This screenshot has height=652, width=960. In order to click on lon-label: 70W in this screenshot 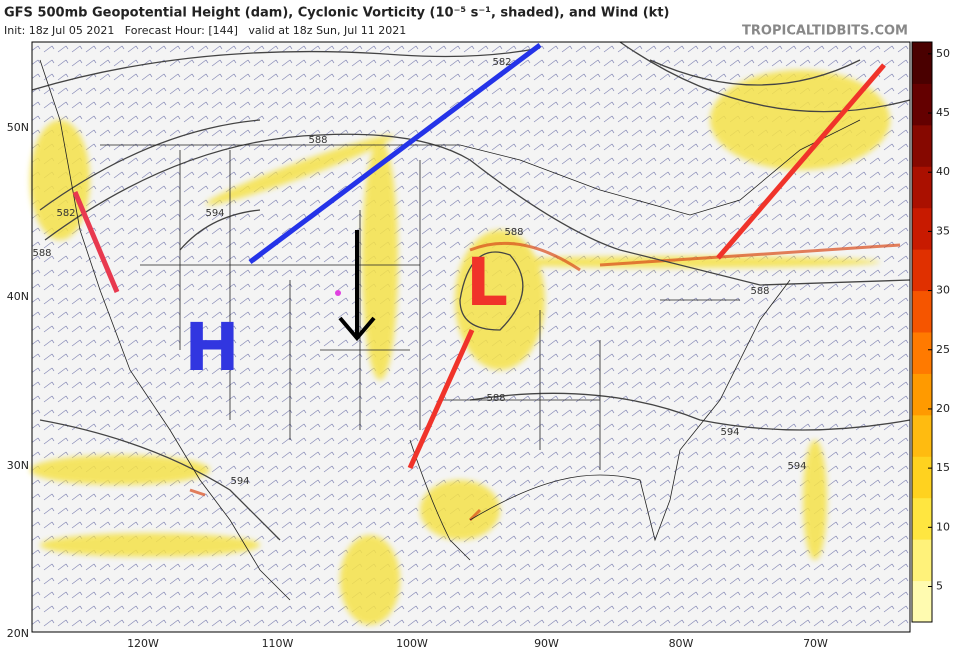, I will do `click(815, 643)`.